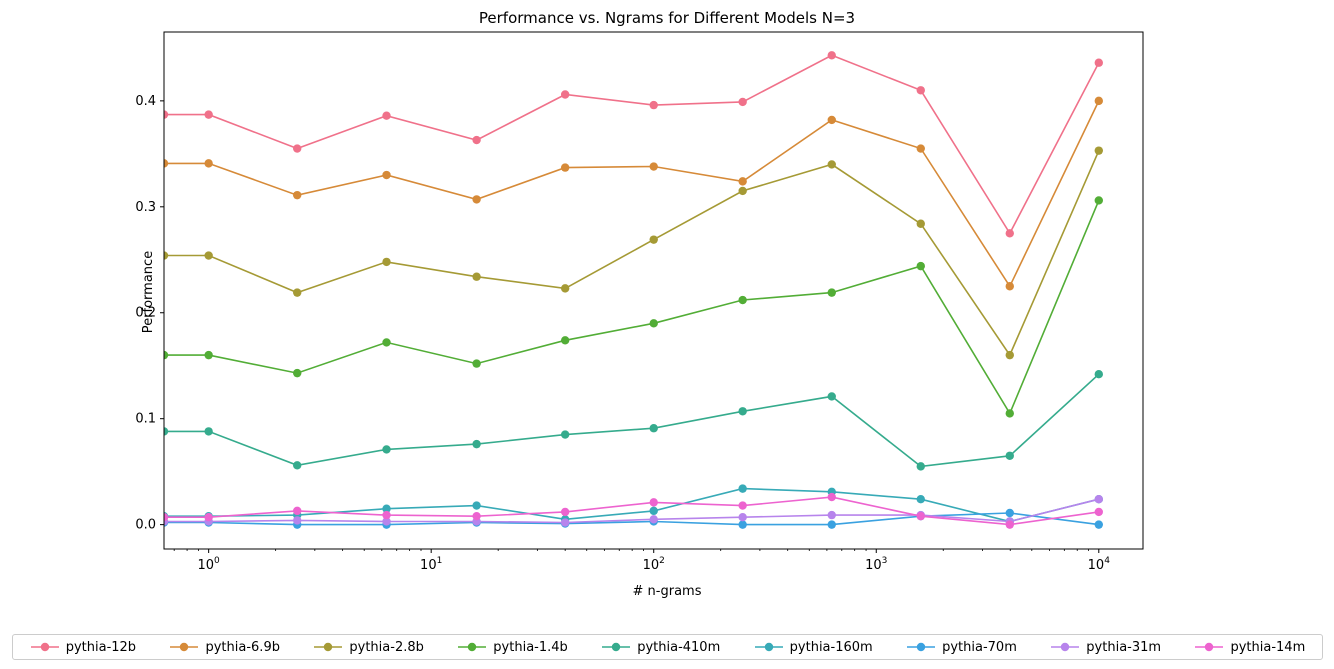 This screenshot has height=669, width=1334. Describe the element at coordinates (431, 564) in the screenshot. I see `x-tick-label: 10¹` at that location.